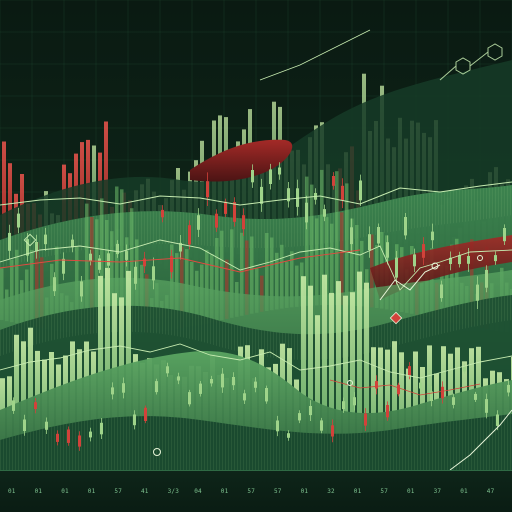 The image size is (512, 512). I want to click on axis-tick-label: 41, so click(145, 491).